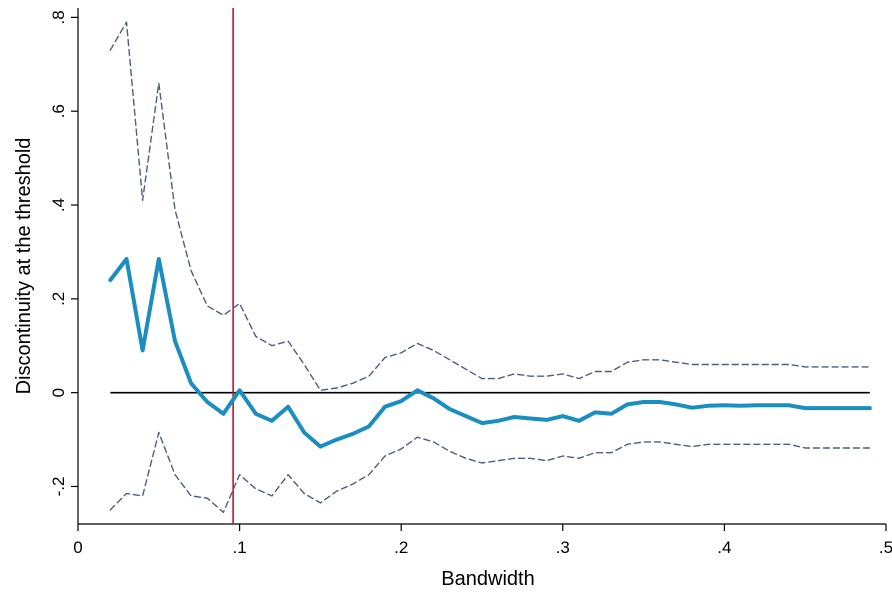 The width and height of the screenshot is (892, 597). I want to click on x-tick-label: 0, so click(77, 547).